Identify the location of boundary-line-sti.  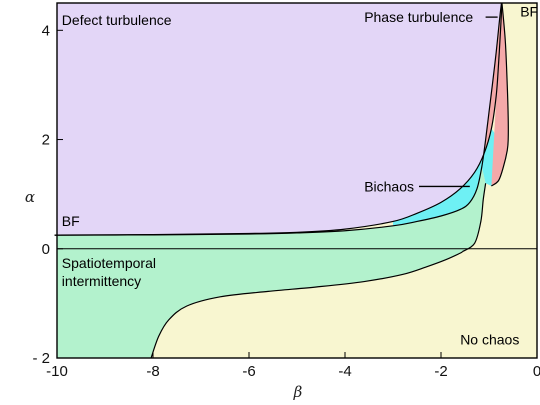
(474, 218).